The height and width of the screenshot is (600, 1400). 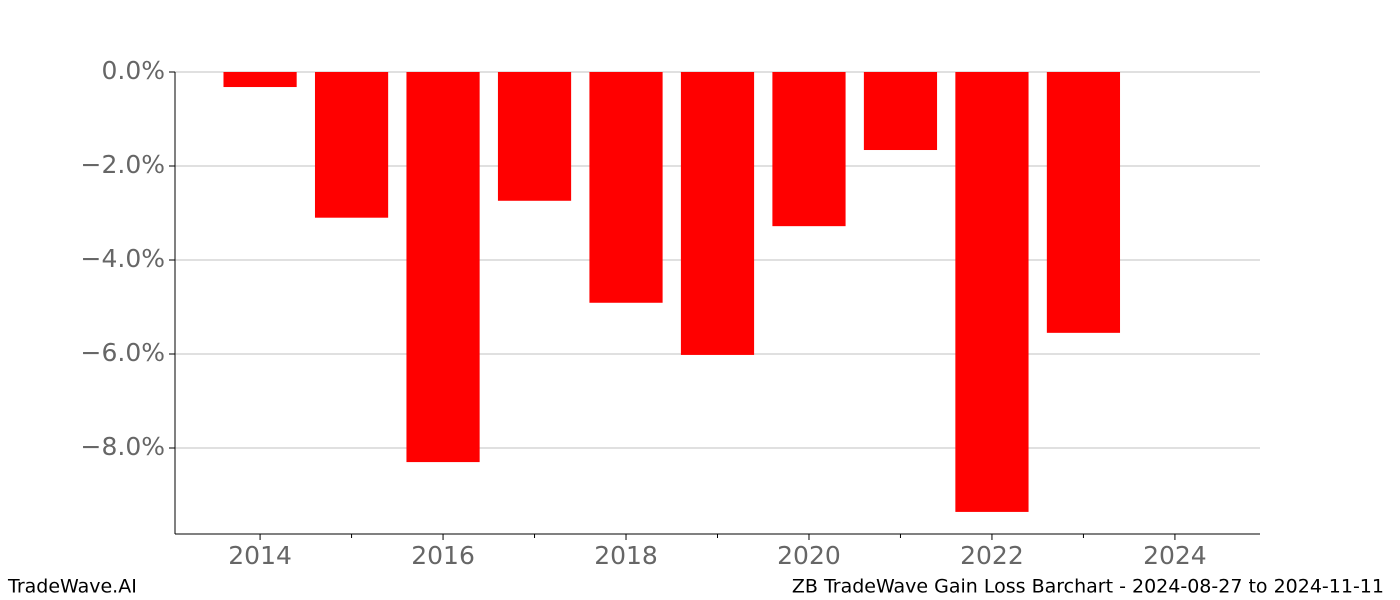 I want to click on x-tick-label: 2024, so click(x=1175, y=555).